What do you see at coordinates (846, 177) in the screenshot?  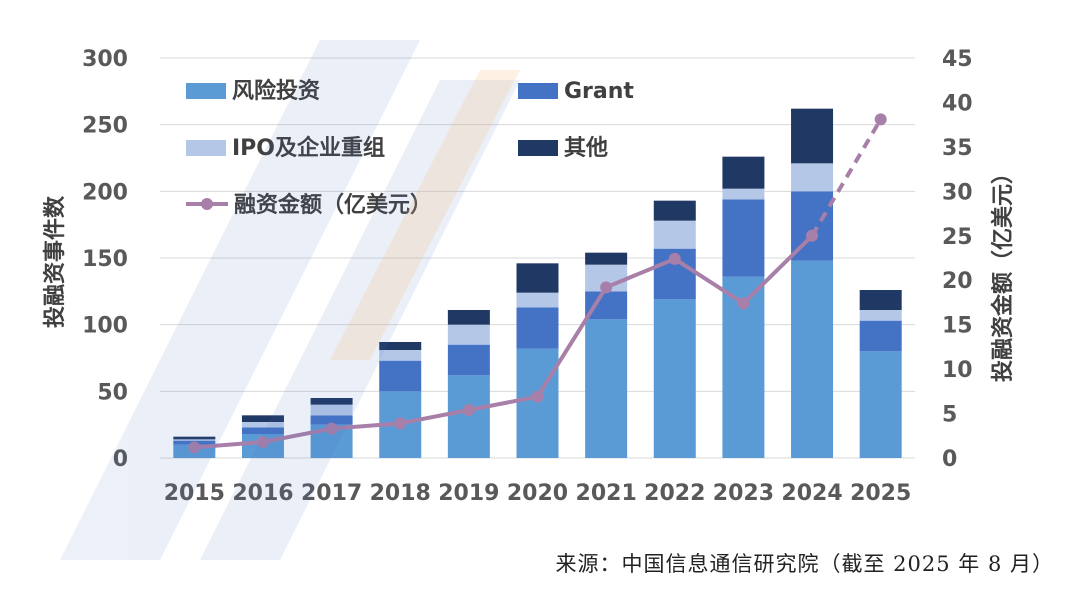 I see `line-series-dashed` at bounding box center [846, 177].